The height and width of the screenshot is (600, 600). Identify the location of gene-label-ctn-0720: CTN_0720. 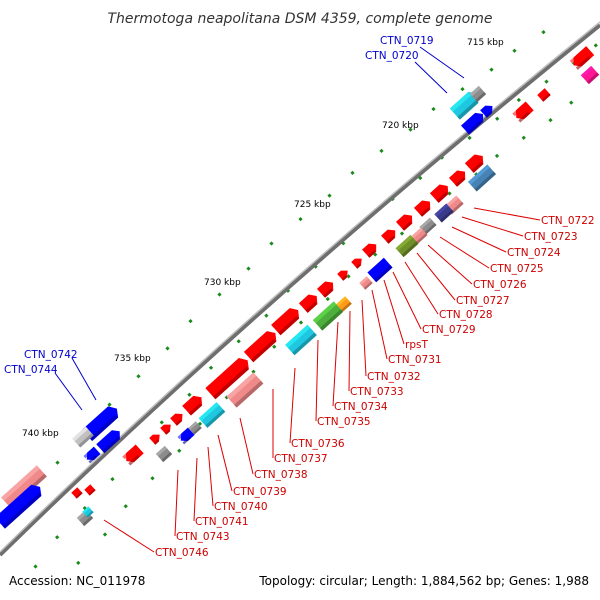
(392, 56).